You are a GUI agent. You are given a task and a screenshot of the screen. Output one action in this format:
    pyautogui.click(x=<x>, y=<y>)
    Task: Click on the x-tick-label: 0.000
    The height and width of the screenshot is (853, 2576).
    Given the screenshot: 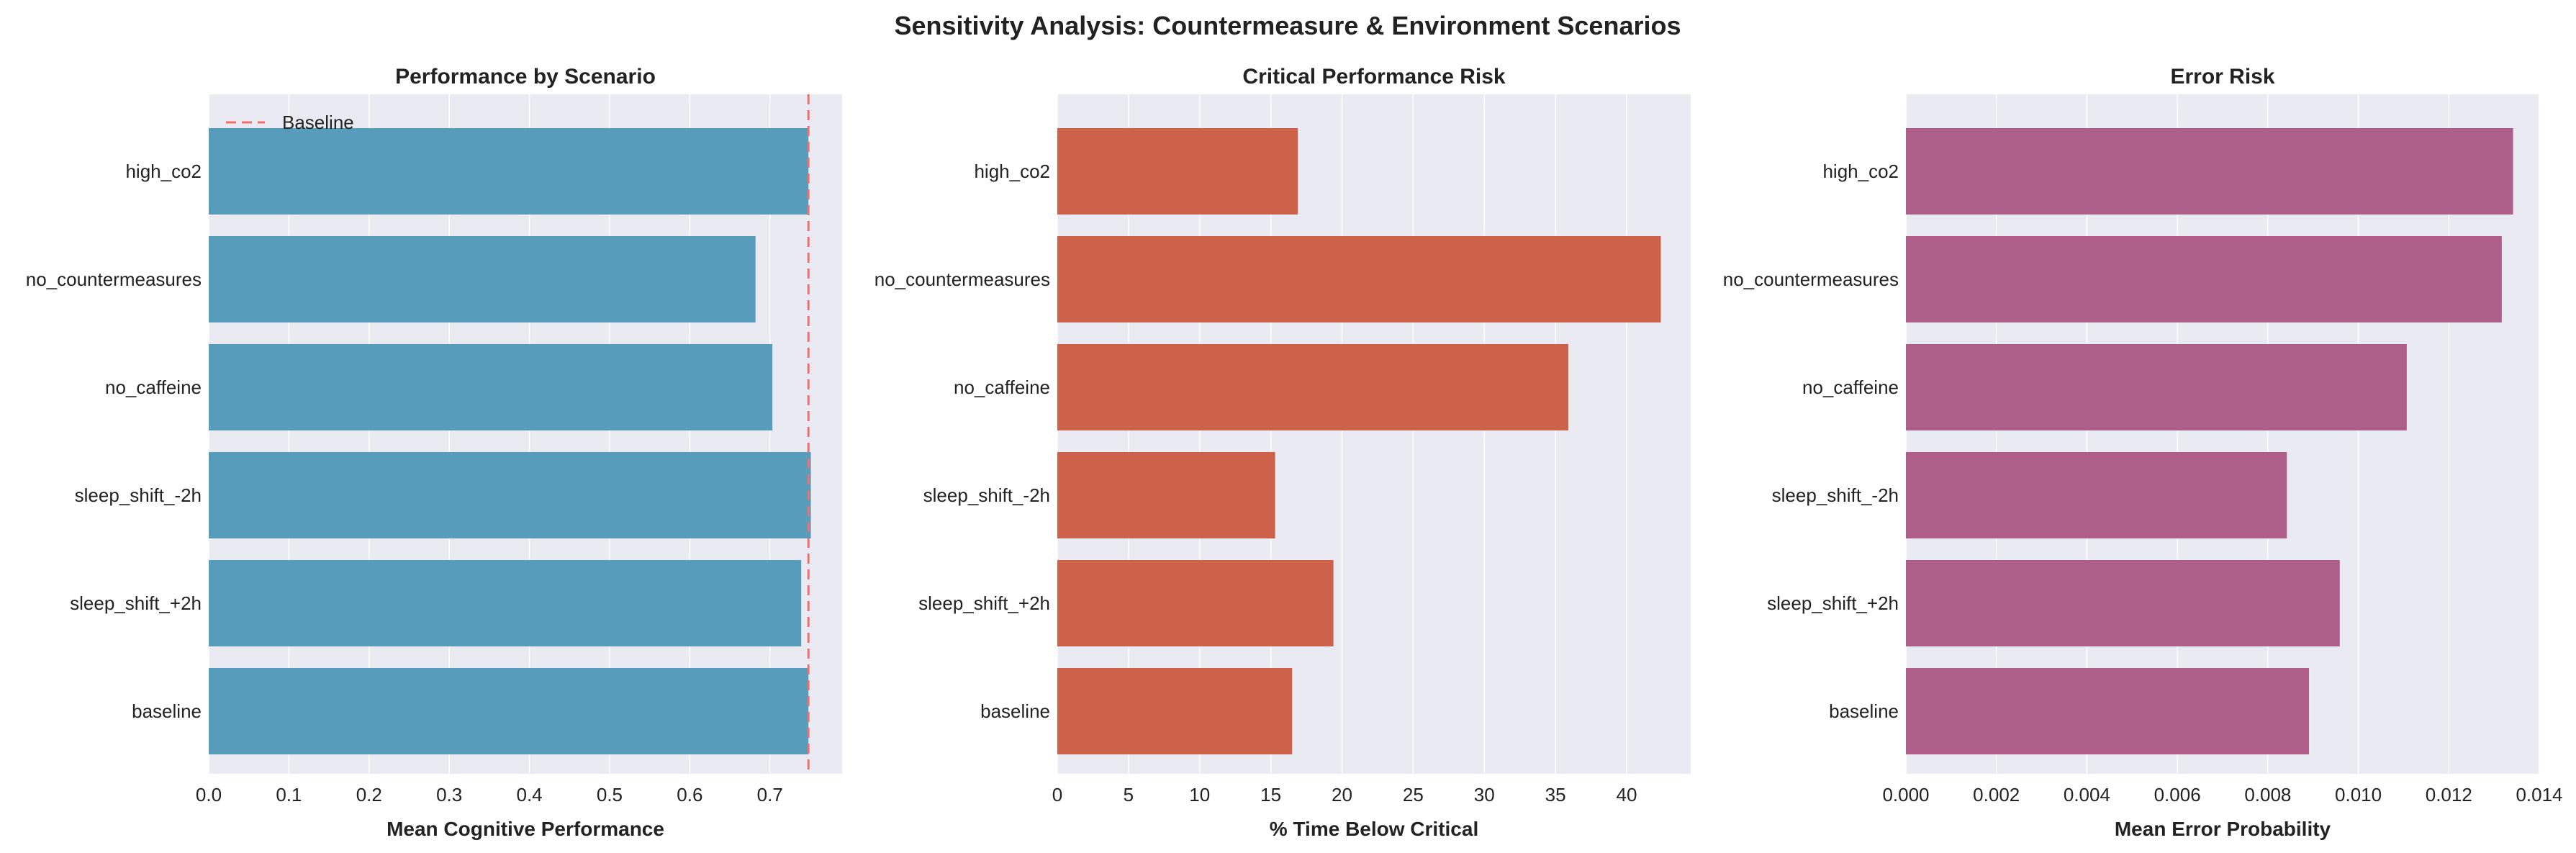 What is the action you would take?
    pyautogui.click(x=1906, y=794)
    